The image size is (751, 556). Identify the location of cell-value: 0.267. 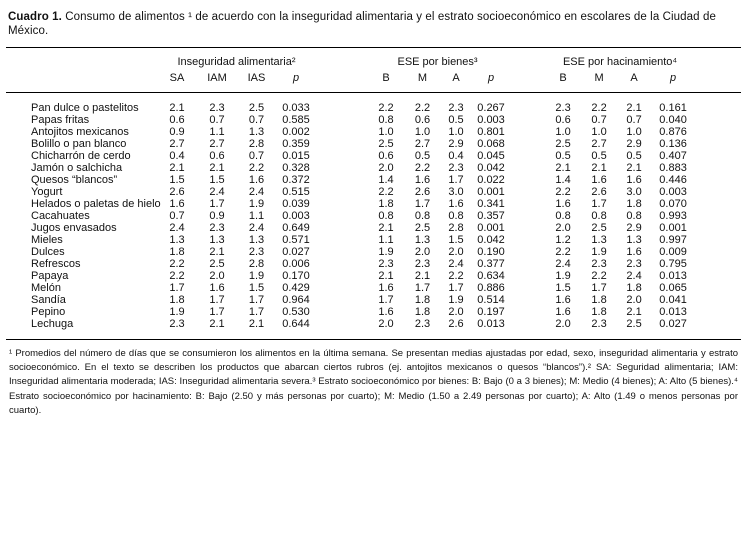
(491, 108).